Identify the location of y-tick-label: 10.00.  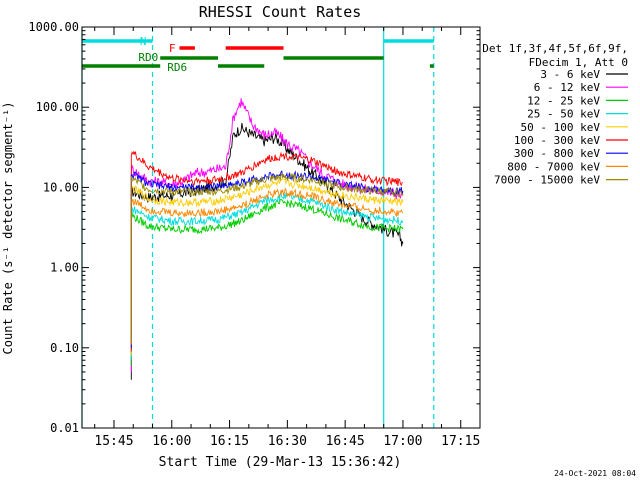
(61, 187).